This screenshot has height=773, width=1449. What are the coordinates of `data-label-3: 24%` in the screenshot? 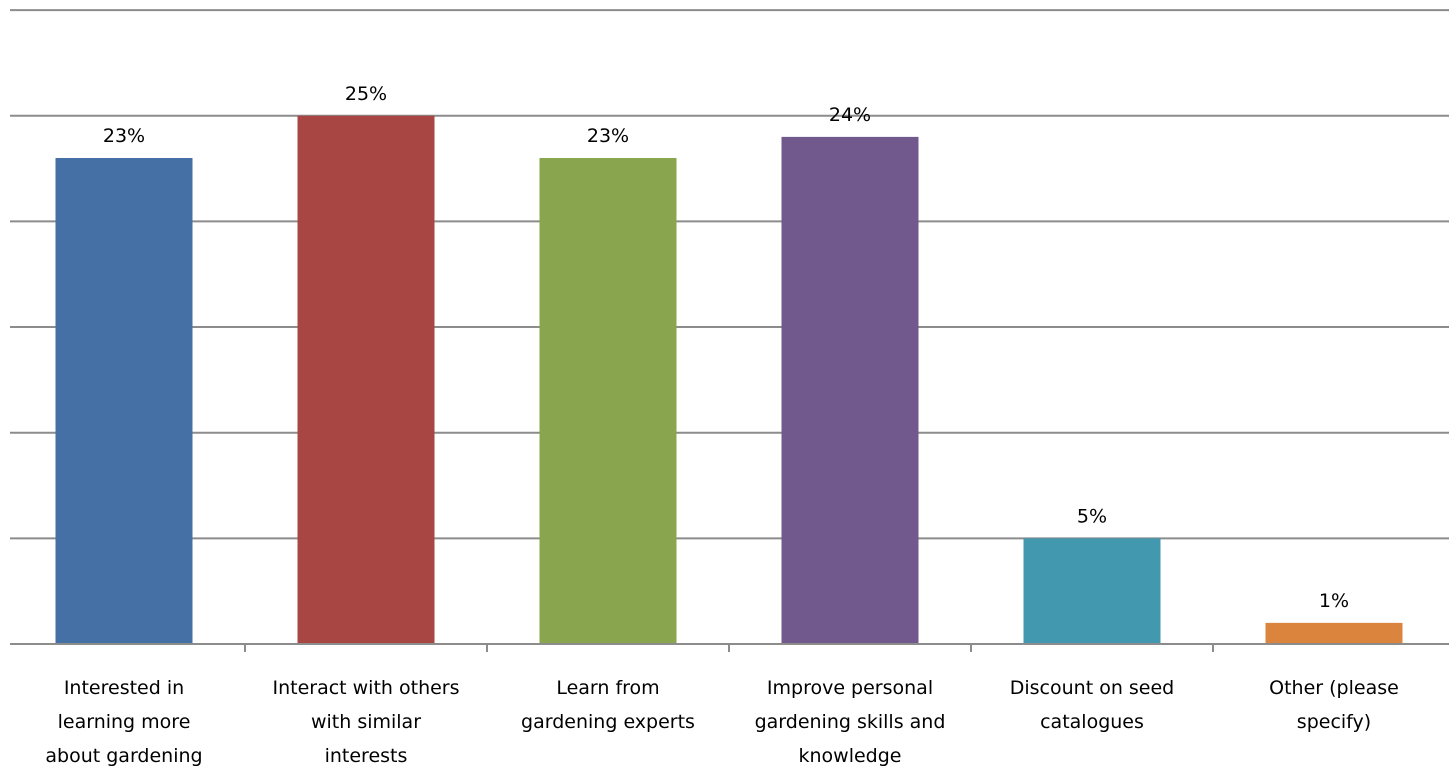 It's located at (850, 115).